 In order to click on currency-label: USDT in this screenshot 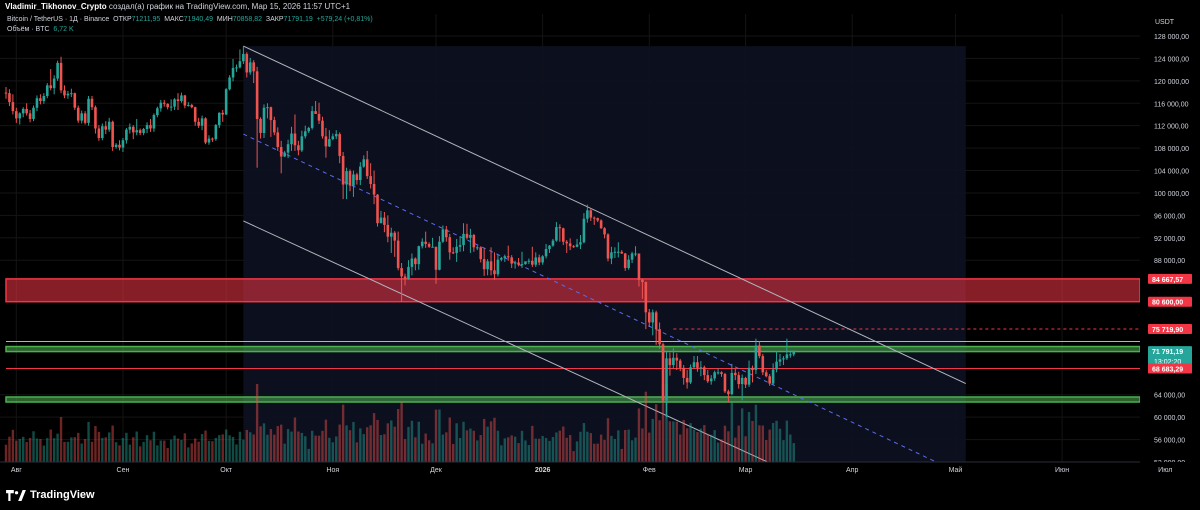, I will do `click(1165, 22)`.